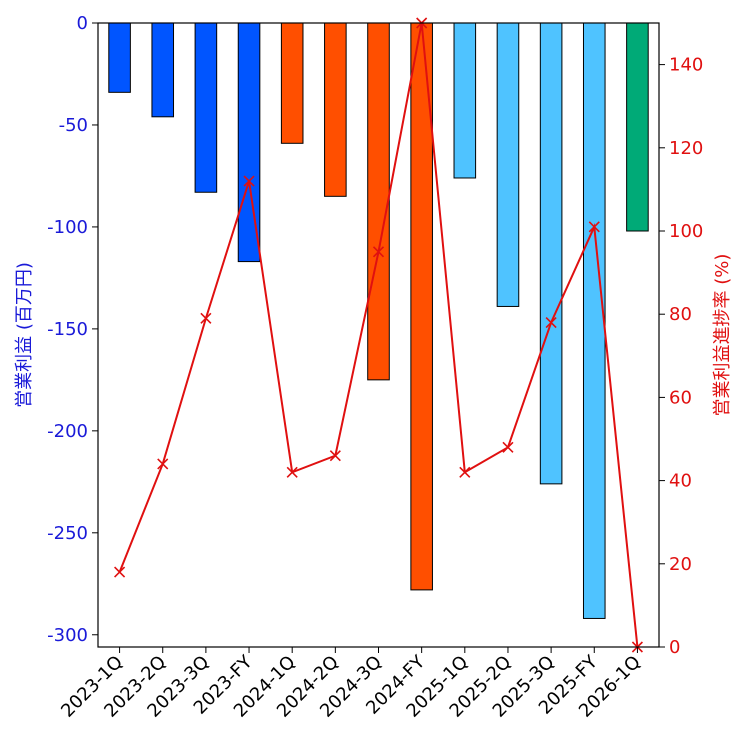  Describe the element at coordinates (67, 533) in the screenshot. I see `left-tick-label: -250` at that location.